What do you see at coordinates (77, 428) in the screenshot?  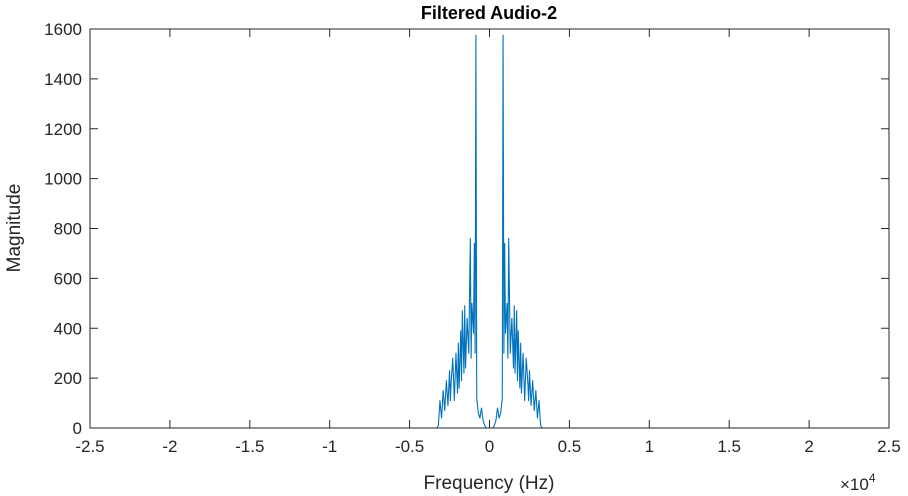 I see `y-tick-label: 0` at bounding box center [77, 428].